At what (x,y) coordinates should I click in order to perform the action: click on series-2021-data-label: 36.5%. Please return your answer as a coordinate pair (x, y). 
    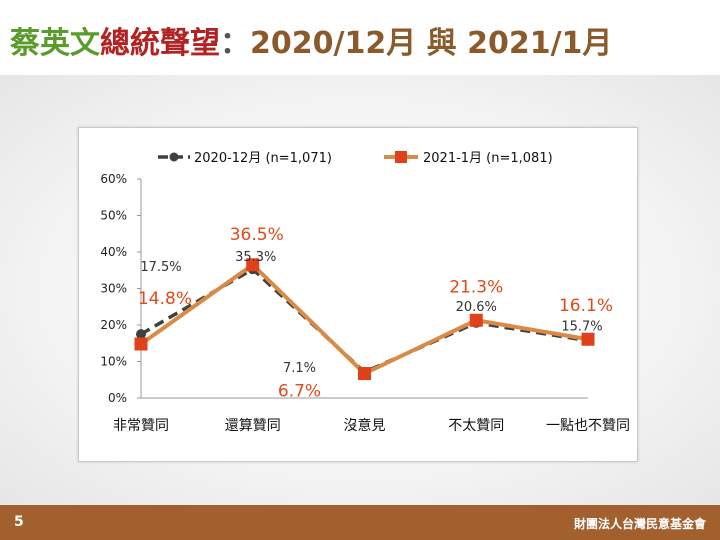
    Looking at the image, I should click on (257, 235).